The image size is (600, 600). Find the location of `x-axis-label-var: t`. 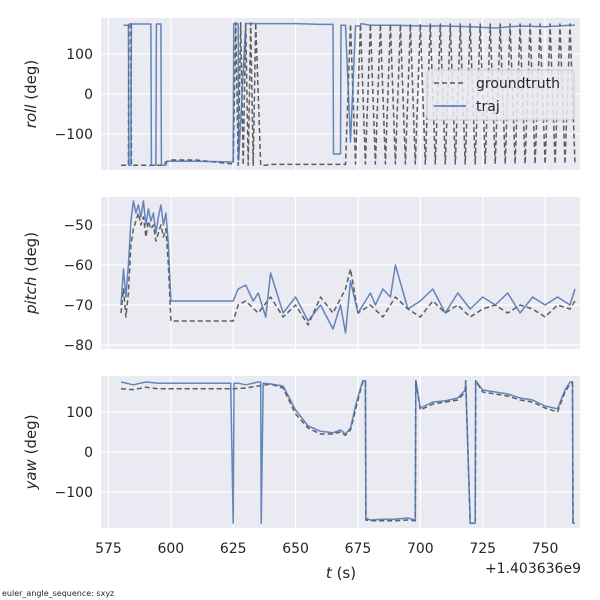

x-axis-label-var: t is located at coordinates (329, 573).